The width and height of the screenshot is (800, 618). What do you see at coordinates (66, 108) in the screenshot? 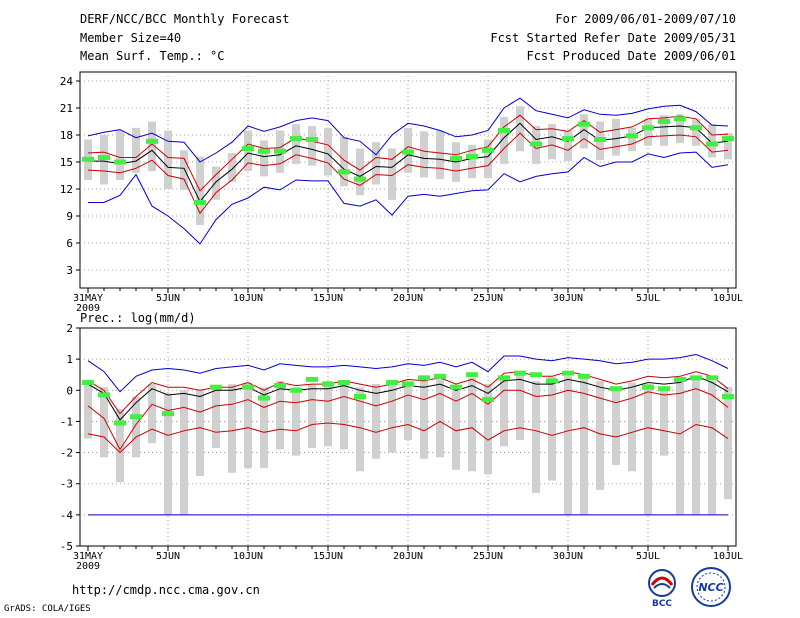
I see `temp-ytick-label: 21` at bounding box center [66, 108].